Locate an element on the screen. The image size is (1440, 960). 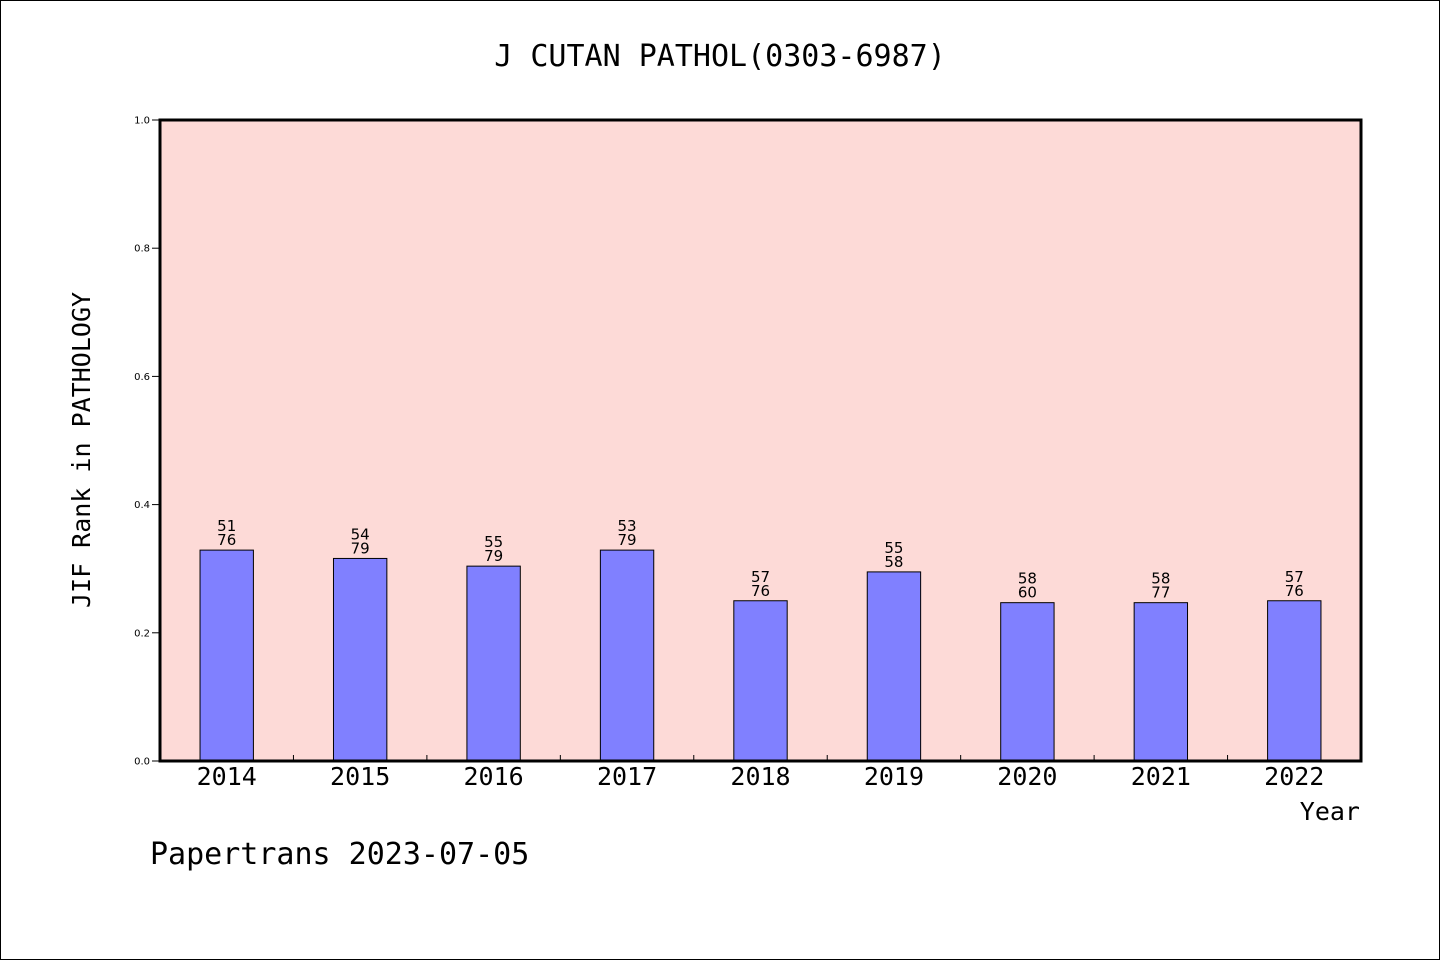
data-label-rank-2022: 57 is located at coordinates (1294, 577).